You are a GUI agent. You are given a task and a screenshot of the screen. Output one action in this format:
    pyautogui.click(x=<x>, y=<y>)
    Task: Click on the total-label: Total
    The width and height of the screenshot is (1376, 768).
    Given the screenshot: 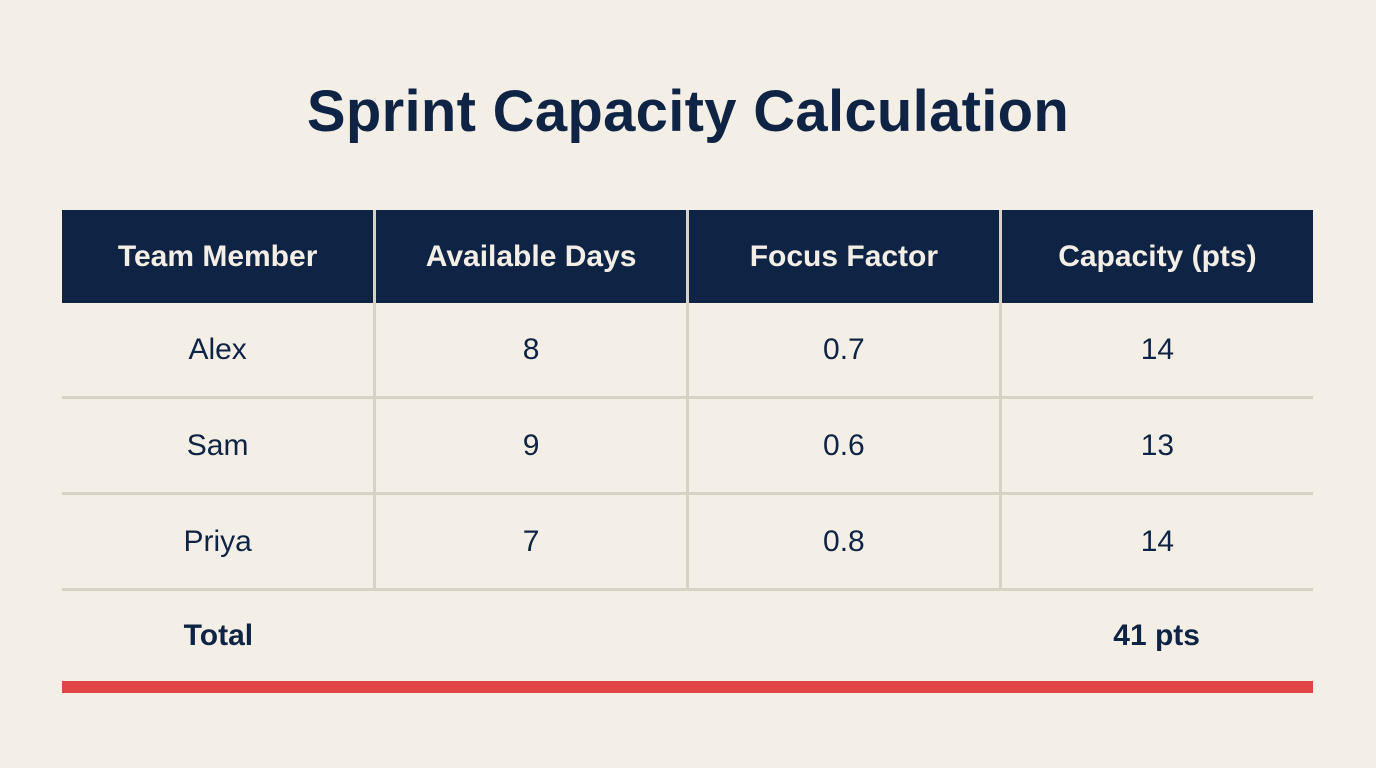 What is the action you would take?
    pyautogui.click(x=218, y=635)
    